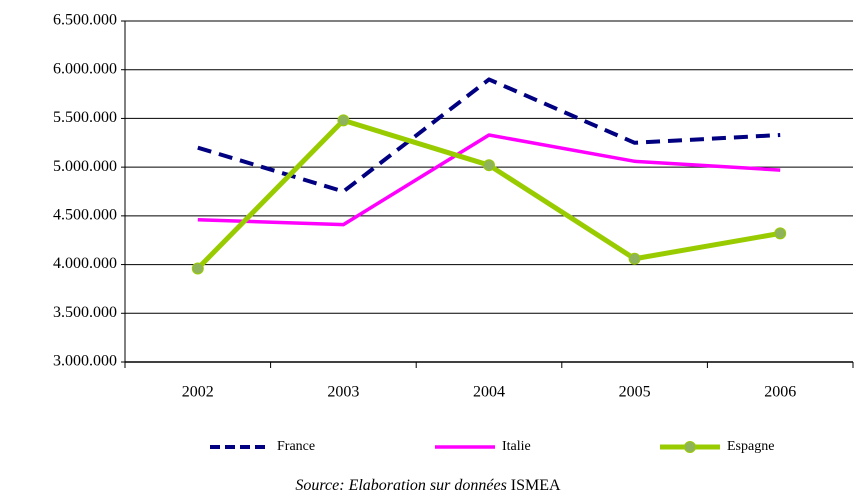  I want to click on x-tick-label: 2003, so click(343, 392).